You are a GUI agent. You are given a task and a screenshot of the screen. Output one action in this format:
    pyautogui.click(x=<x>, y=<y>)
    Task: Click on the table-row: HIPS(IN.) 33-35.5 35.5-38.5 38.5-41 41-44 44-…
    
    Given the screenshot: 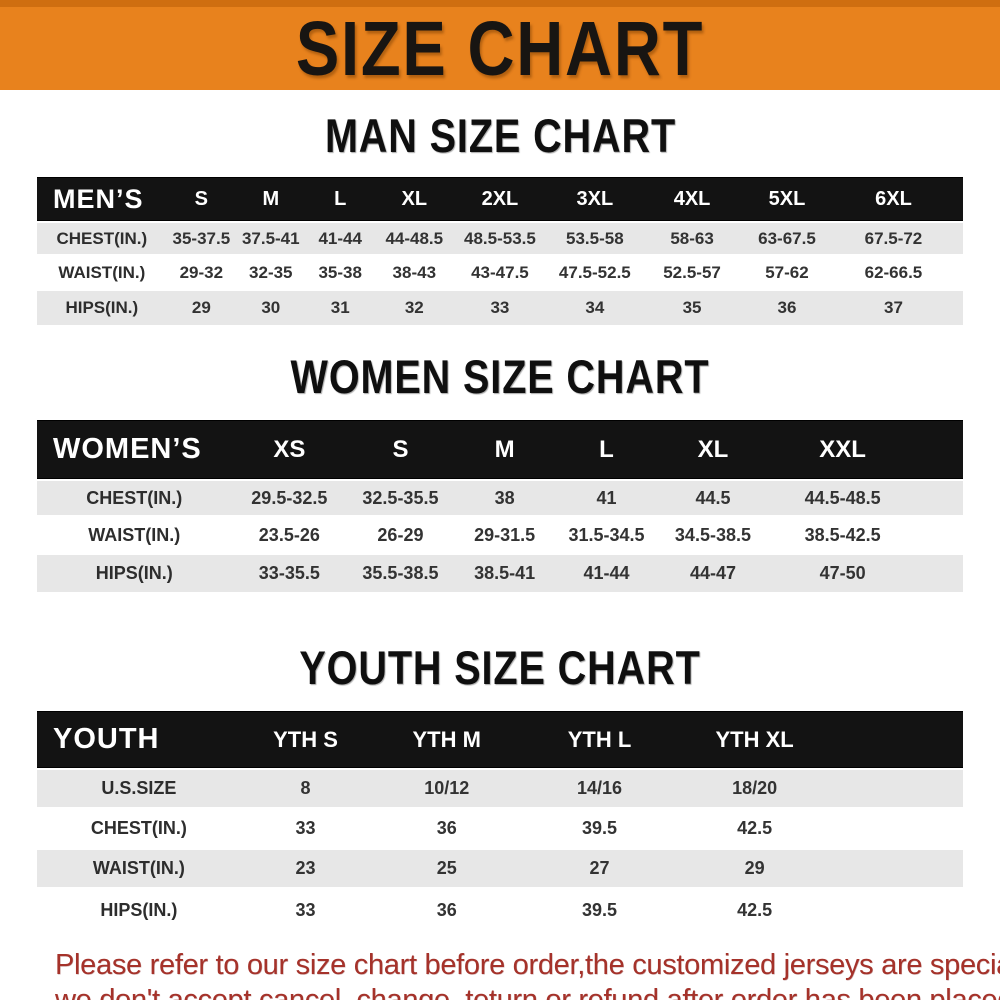 What is the action you would take?
    pyautogui.click(x=500, y=573)
    